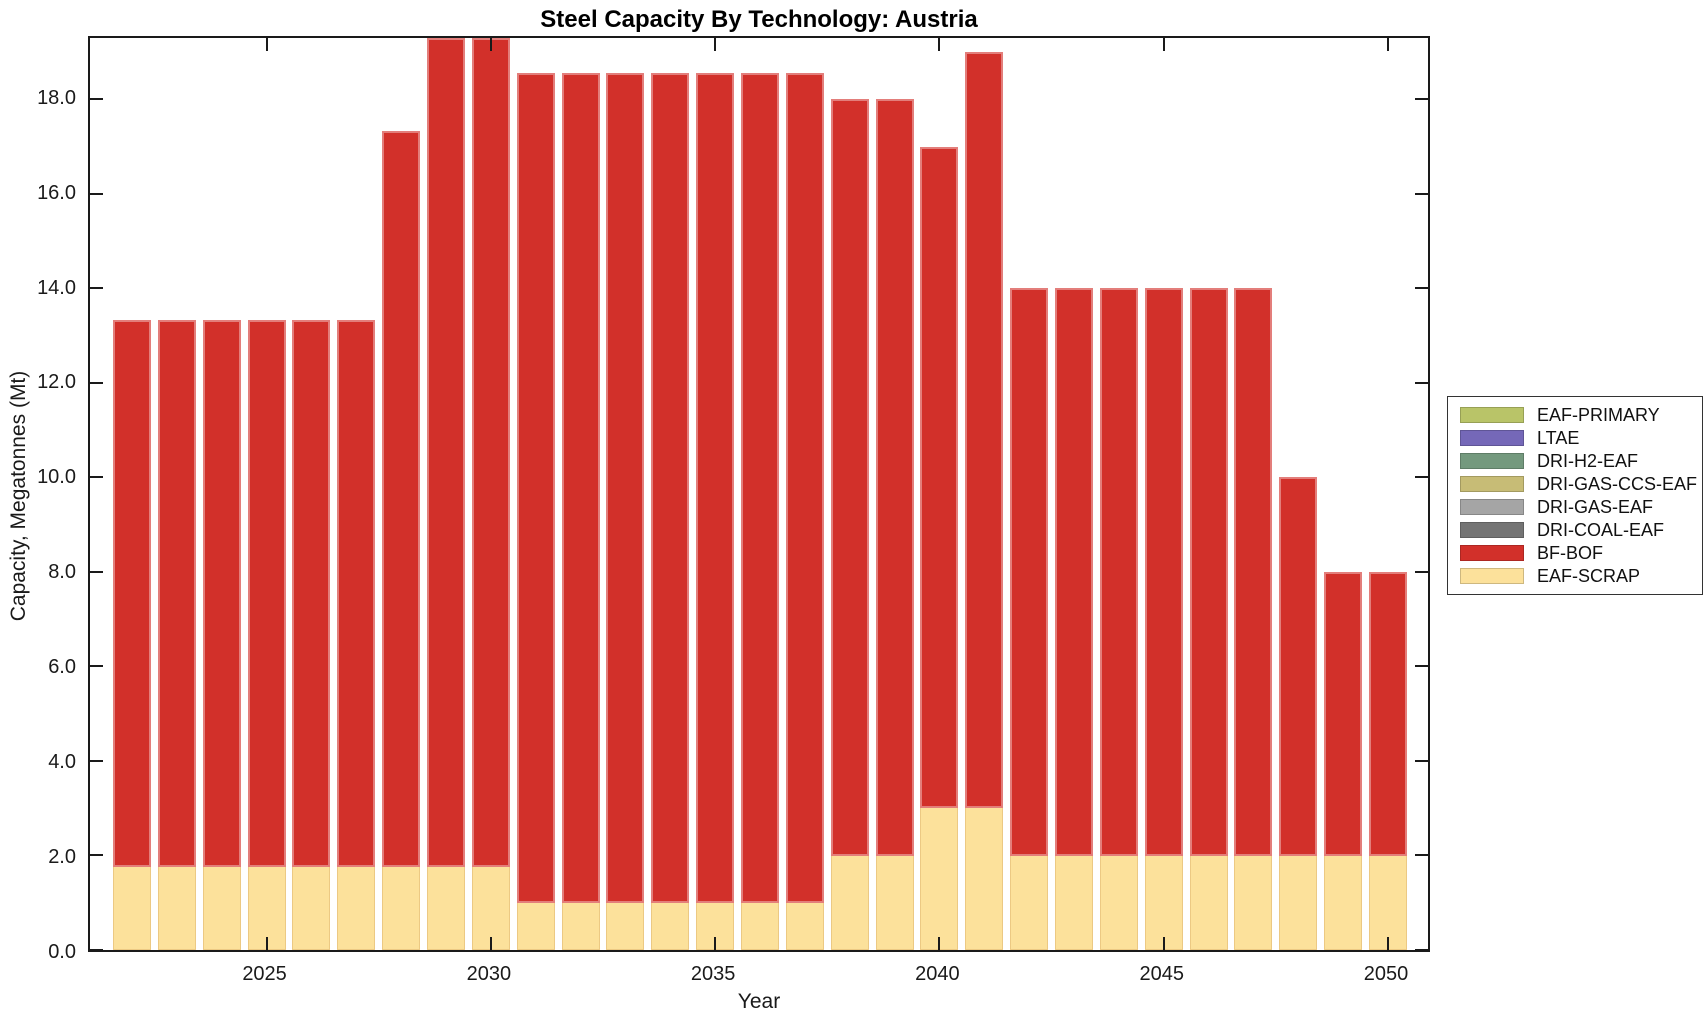 The image size is (1708, 1021). What do you see at coordinates (939, 943) in the screenshot?
I see `x-tick-bottom-2040` at bounding box center [939, 943].